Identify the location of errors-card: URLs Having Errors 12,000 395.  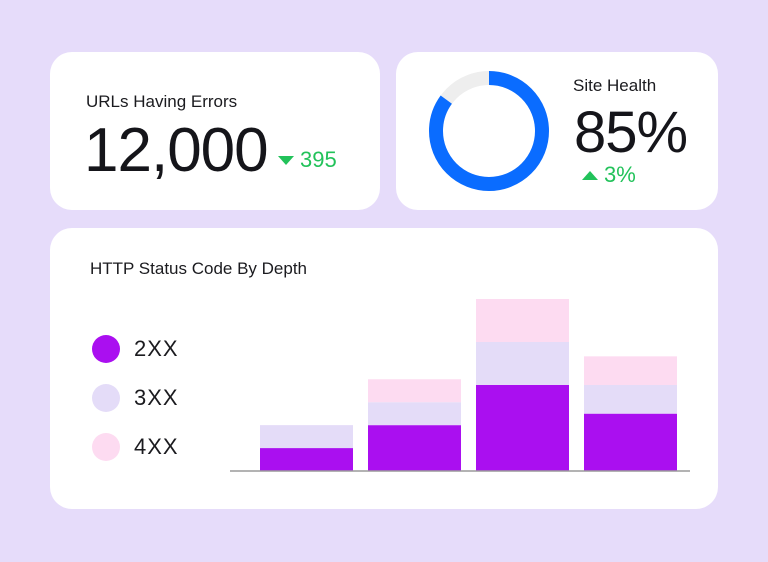
(215, 131).